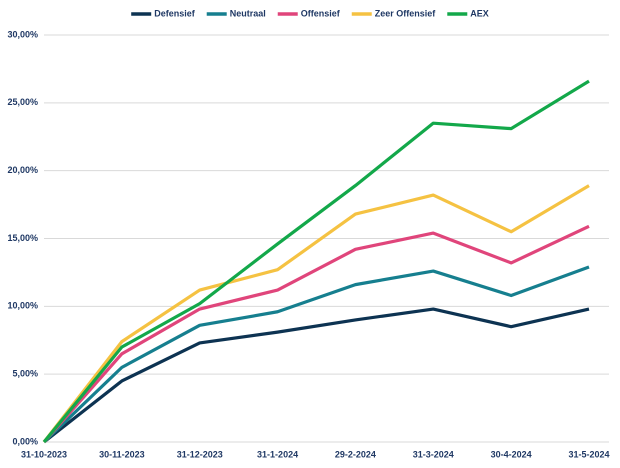 This screenshot has width=620, height=468. Describe the element at coordinates (433, 454) in the screenshot. I see `x-tick-label: 31-3-2024` at that location.